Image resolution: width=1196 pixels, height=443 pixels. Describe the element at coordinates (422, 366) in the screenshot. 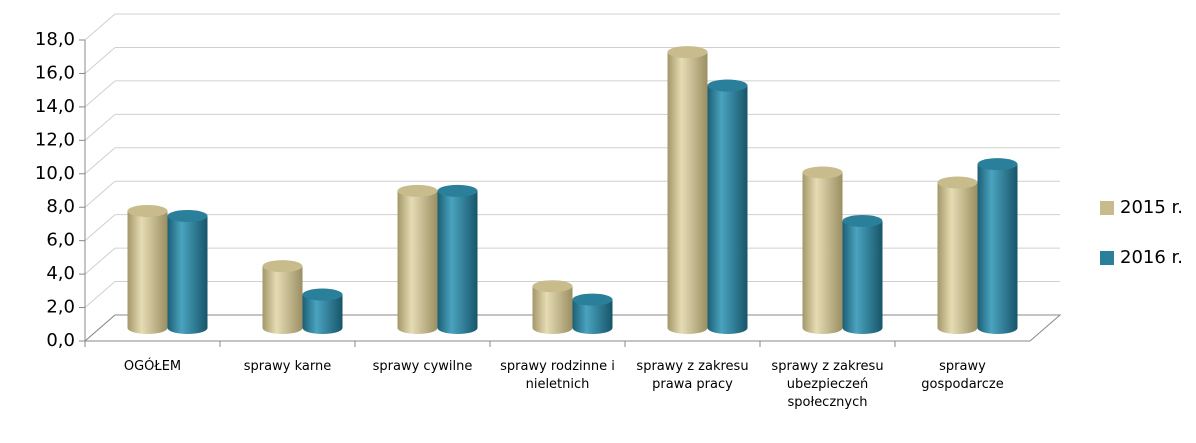

I see `x-tick-label: sprawy cywilne` at that location.